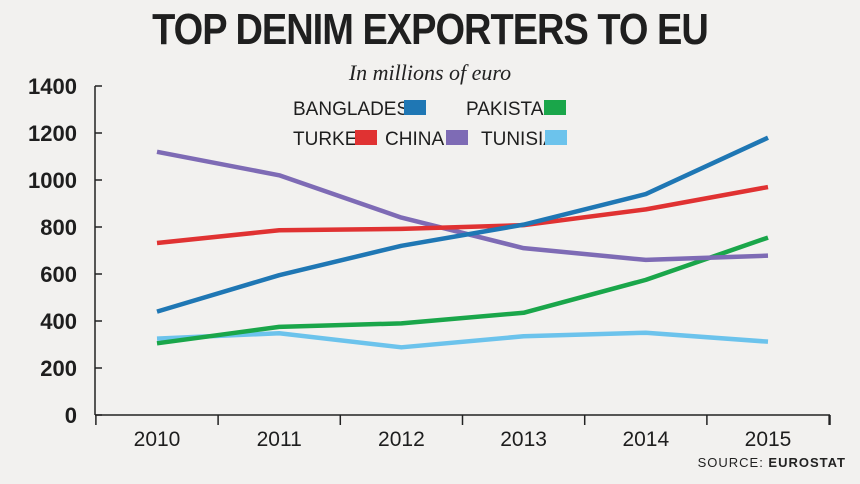  Describe the element at coordinates (58, 274) in the screenshot. I see `y-tick-label: 600` at that location.